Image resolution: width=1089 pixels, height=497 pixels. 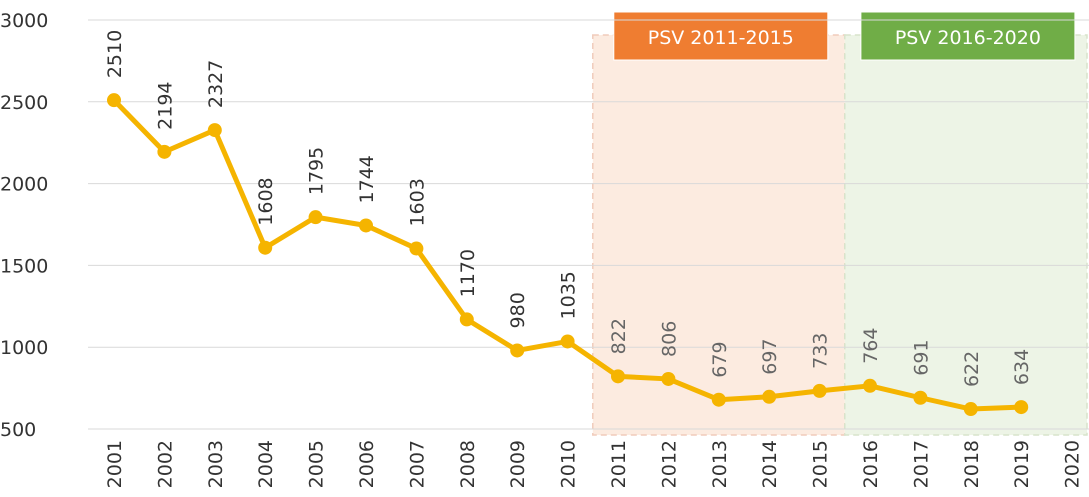 I want to click on region-label: PSV 2016-2020, so click(x=968, y=38).